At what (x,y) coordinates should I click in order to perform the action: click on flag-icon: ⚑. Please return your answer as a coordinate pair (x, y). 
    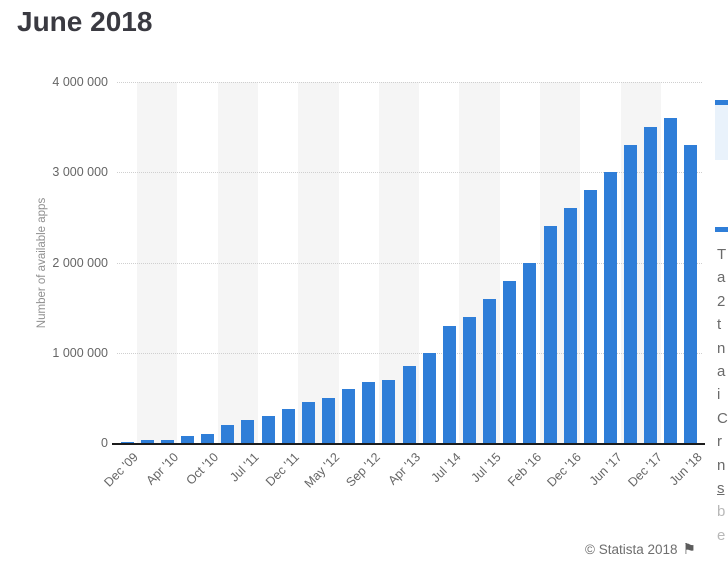
    Looking at the image, I should click on (689, 549).